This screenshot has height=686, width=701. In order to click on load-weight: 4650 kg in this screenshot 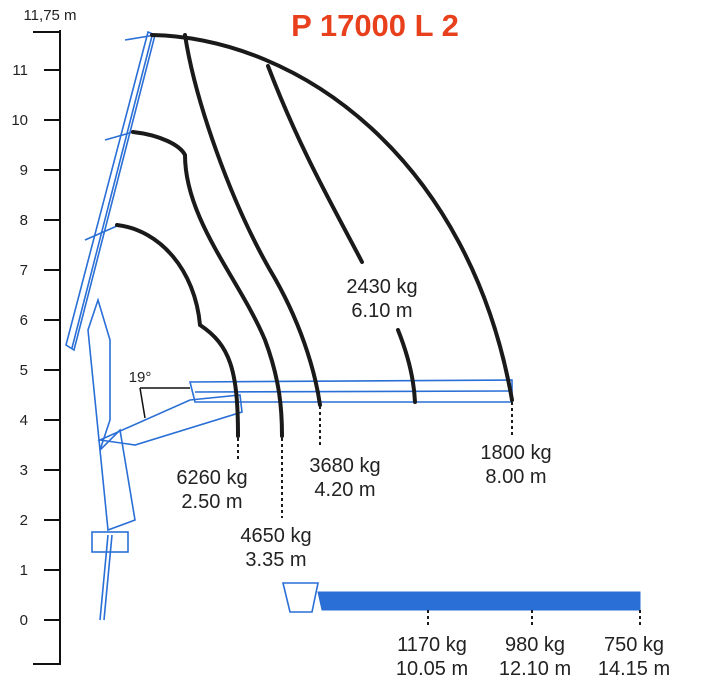, I will do `click(275, 536)`.